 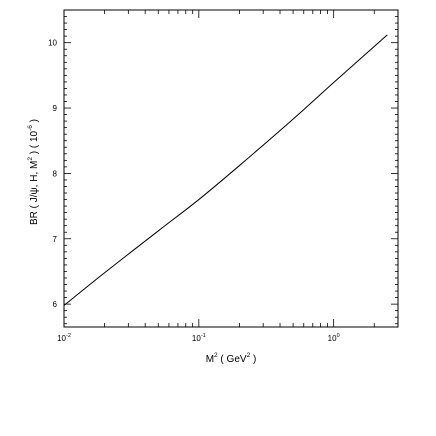 I want to click on y-tick-label: 10, so click(x=52, y=43).